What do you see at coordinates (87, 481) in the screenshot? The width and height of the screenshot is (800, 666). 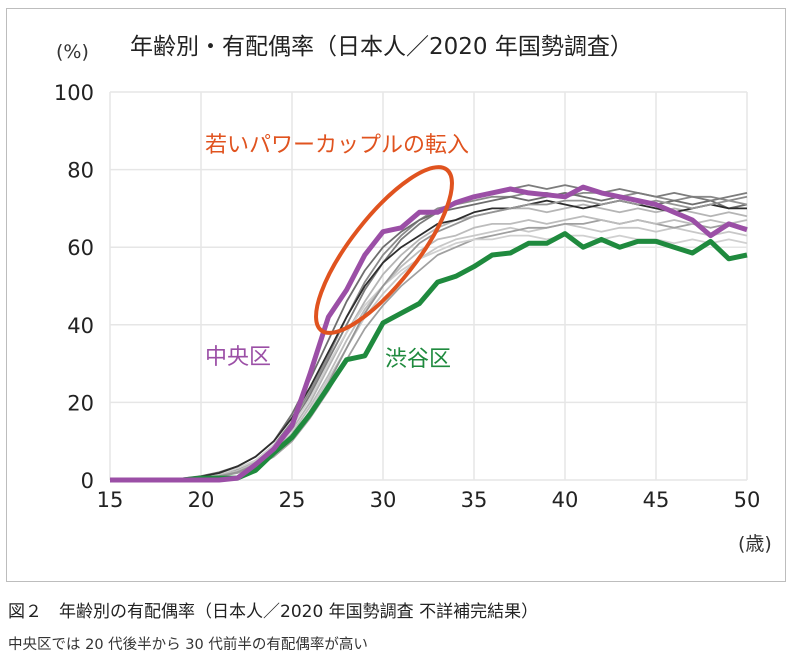 I see `y-tick-label: 0` at bounding box center [87, 481].